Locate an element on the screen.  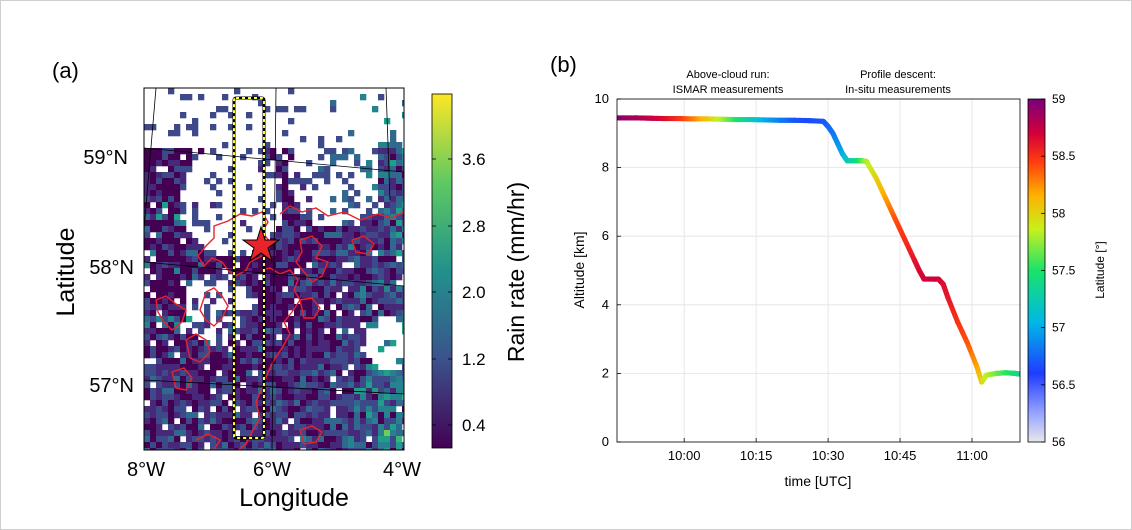
rain-colorbar-tick-1-2: 1.2 is located at coordinates (474, 359).